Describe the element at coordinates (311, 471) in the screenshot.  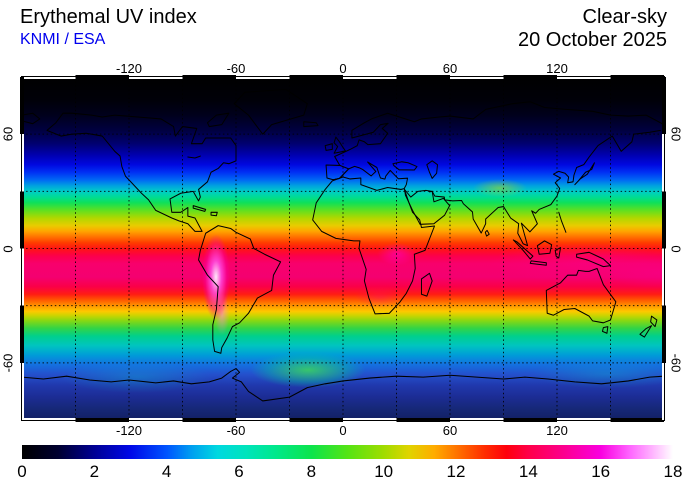
I see `colorbar-tick-label: 8` at that location.